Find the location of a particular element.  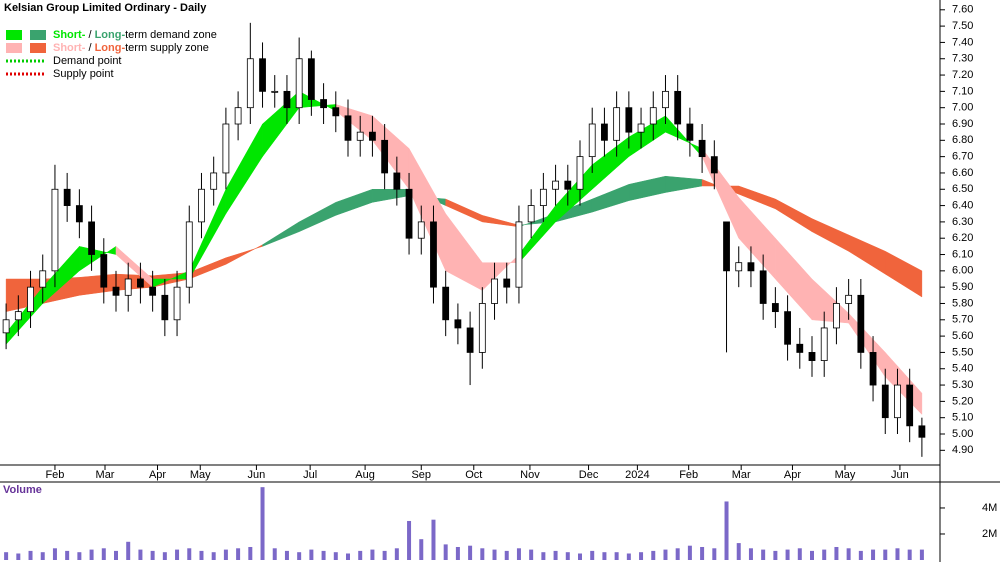

y-tick-label: 7.00 is located at coordinates (962, 108).